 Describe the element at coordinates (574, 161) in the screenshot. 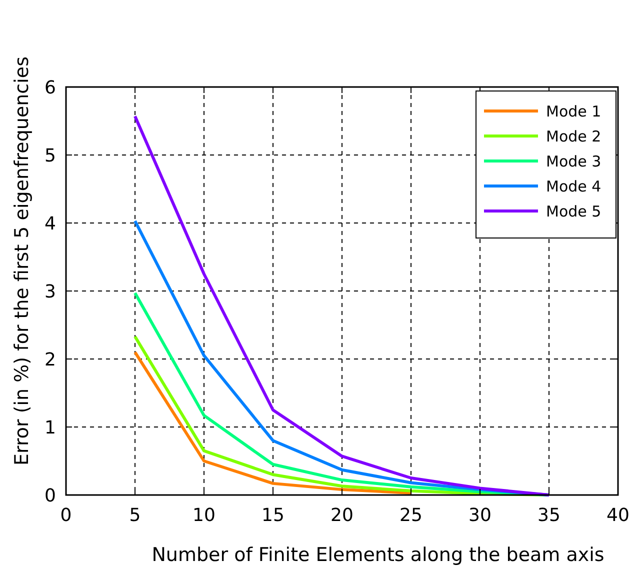

I see `legend-label: Mode 3` at that location.